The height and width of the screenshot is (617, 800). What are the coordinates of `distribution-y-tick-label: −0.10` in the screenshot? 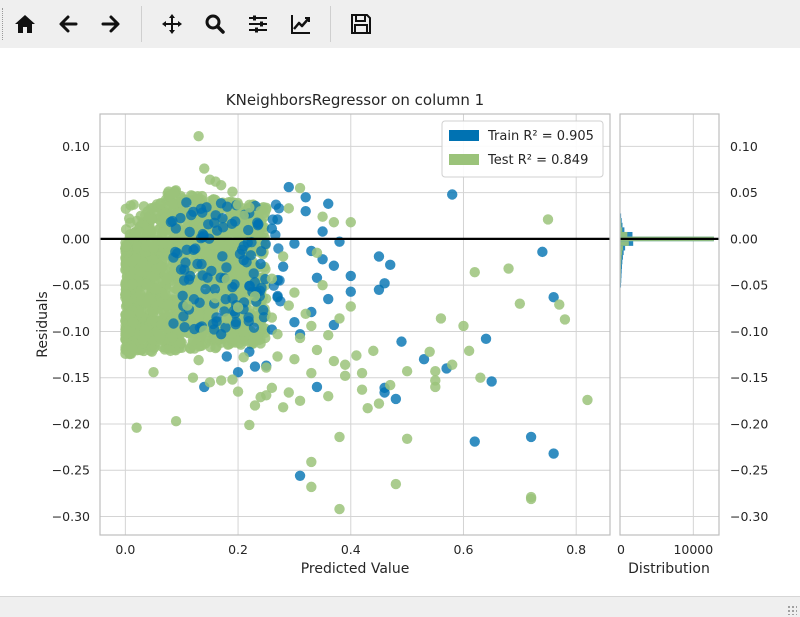 It's located at (749, 331).